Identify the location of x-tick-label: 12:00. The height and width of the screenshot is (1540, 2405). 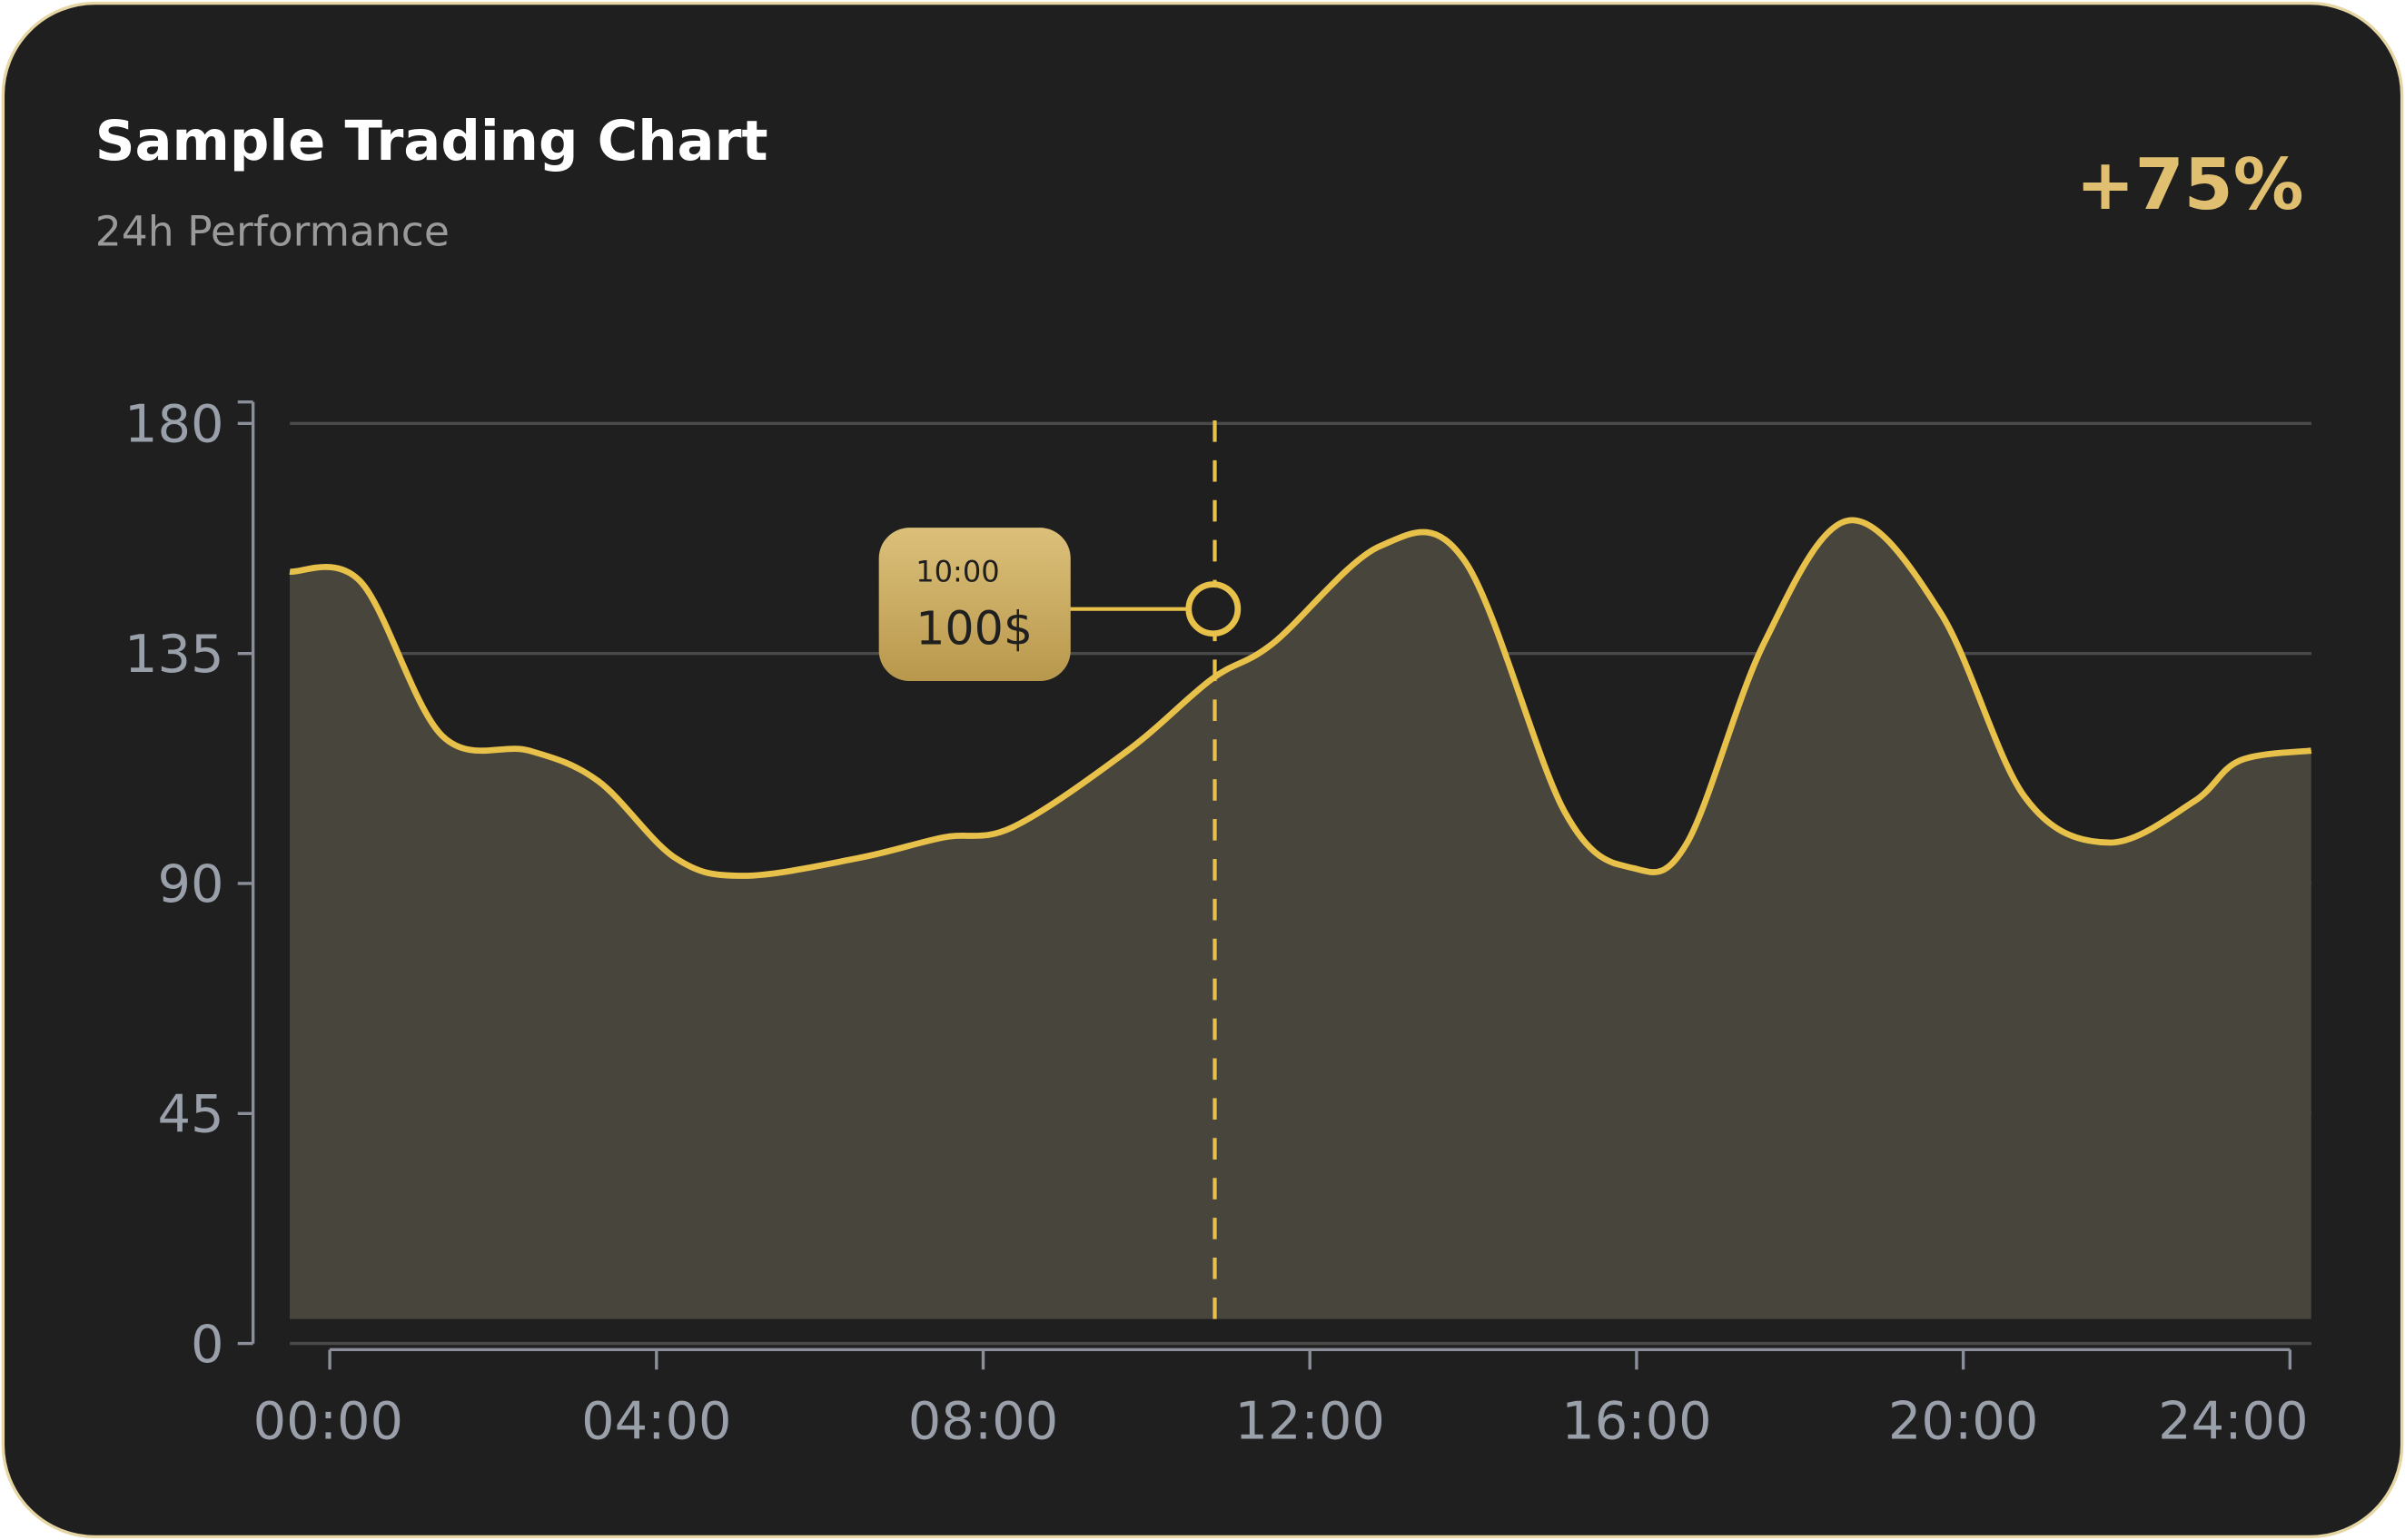
(1309, 1420).